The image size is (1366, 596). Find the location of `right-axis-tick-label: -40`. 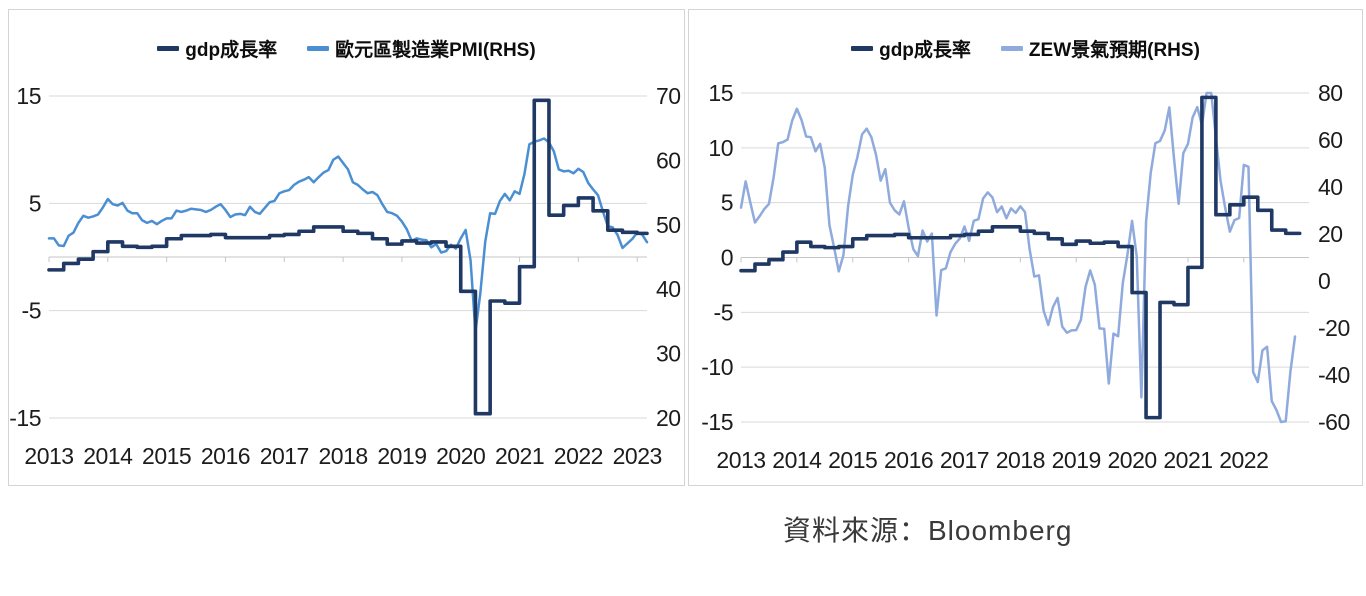

right-axis-tick-label: -40 is located at coordinates (1334, 375).